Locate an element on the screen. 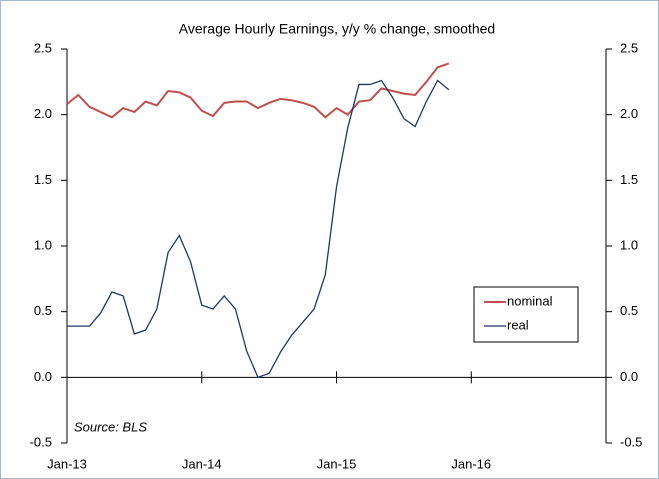  series-line is located at coordinates (258, 90).